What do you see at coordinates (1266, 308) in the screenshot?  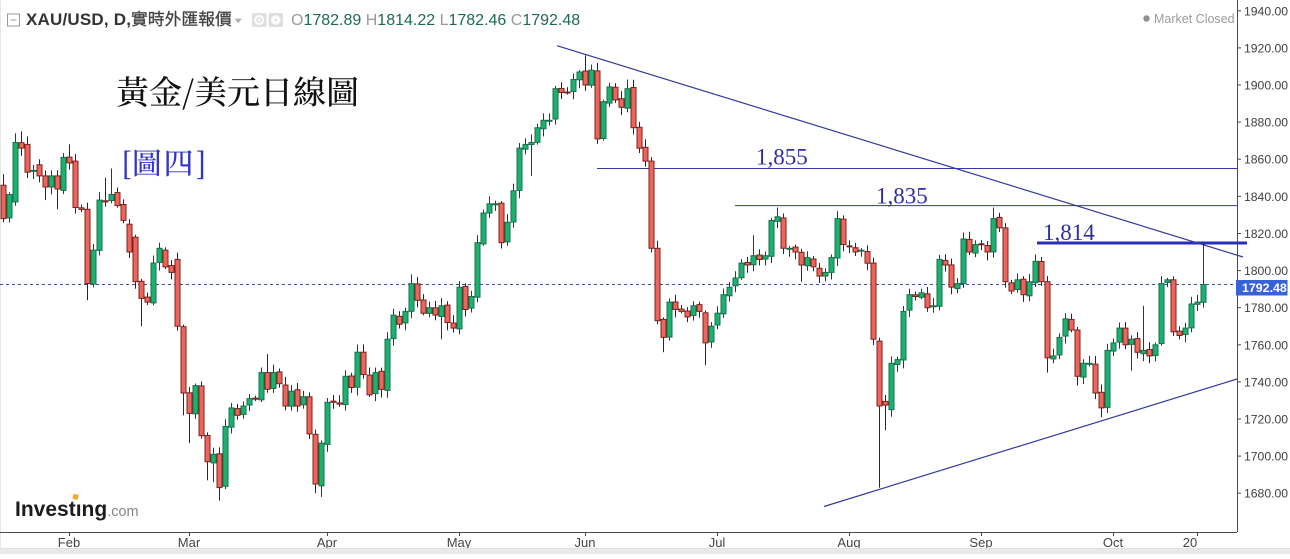 I see `svg-text: 1780.00` at bounding box center [1266, 308].